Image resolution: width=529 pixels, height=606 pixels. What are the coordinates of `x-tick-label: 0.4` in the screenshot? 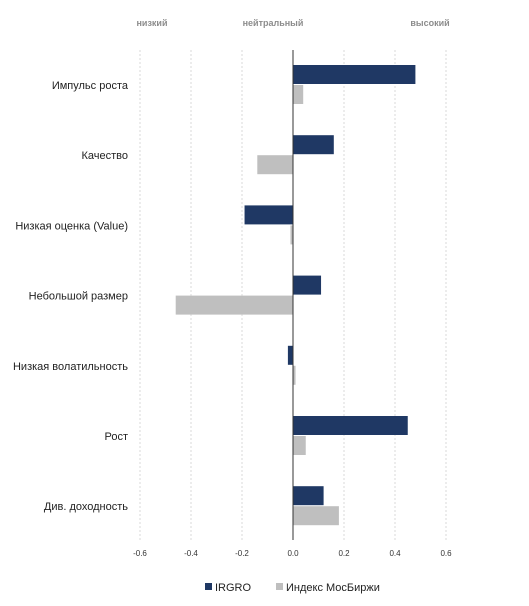 It's located at (395, 553).